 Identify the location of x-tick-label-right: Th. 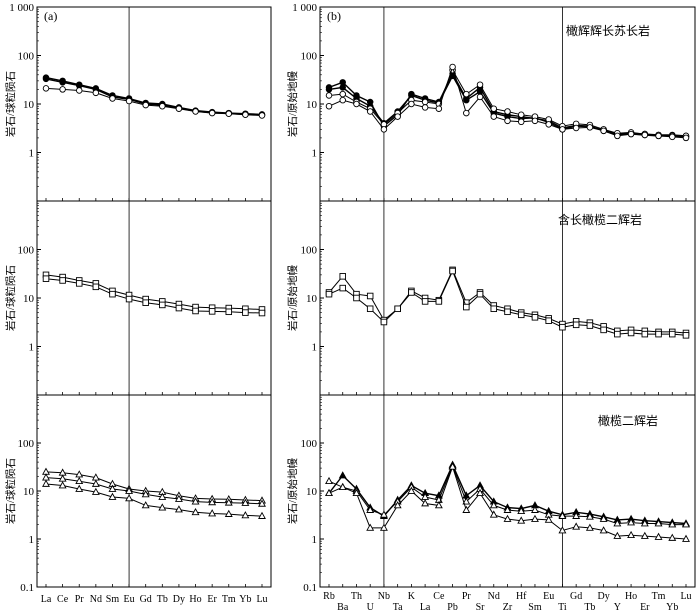
(356, 596).